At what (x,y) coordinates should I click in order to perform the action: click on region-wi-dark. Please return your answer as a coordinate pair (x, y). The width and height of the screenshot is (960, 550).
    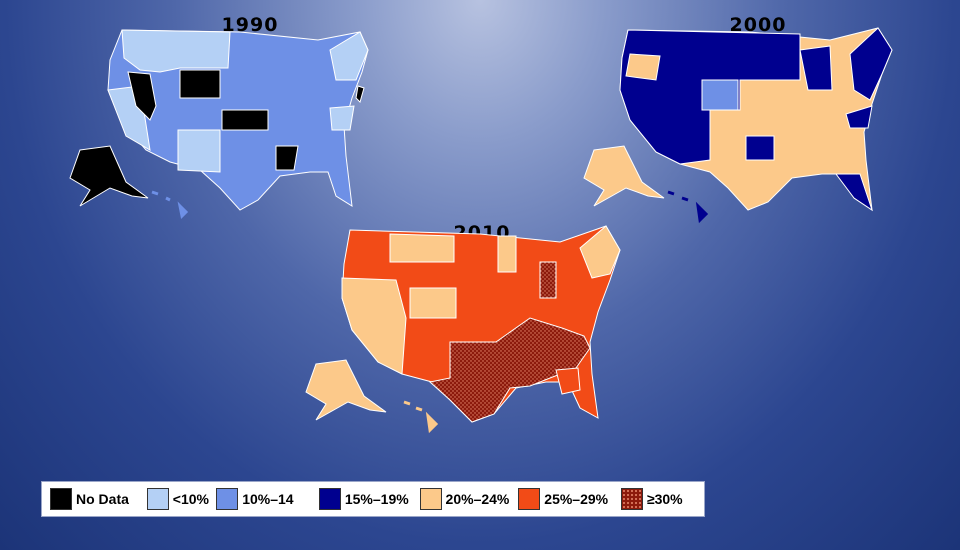
    Looking at the image, I should click on (816, 68).